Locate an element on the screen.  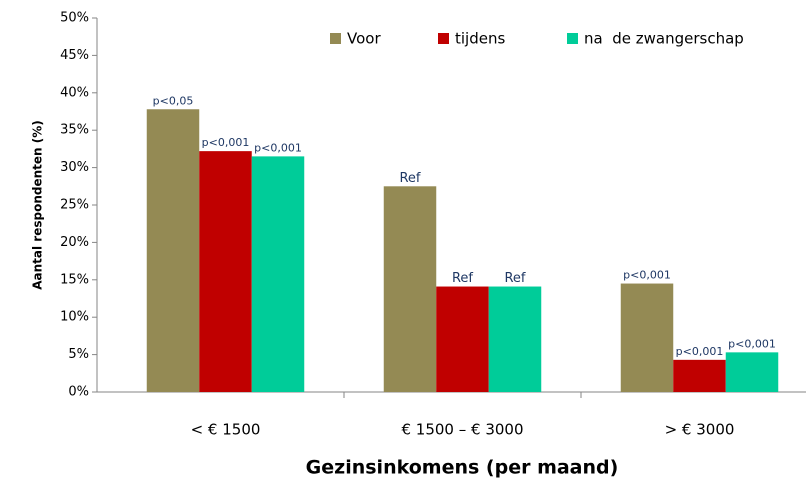
y-axis-label: Aantal respondenten (%) is located at coordinates (38, 205).